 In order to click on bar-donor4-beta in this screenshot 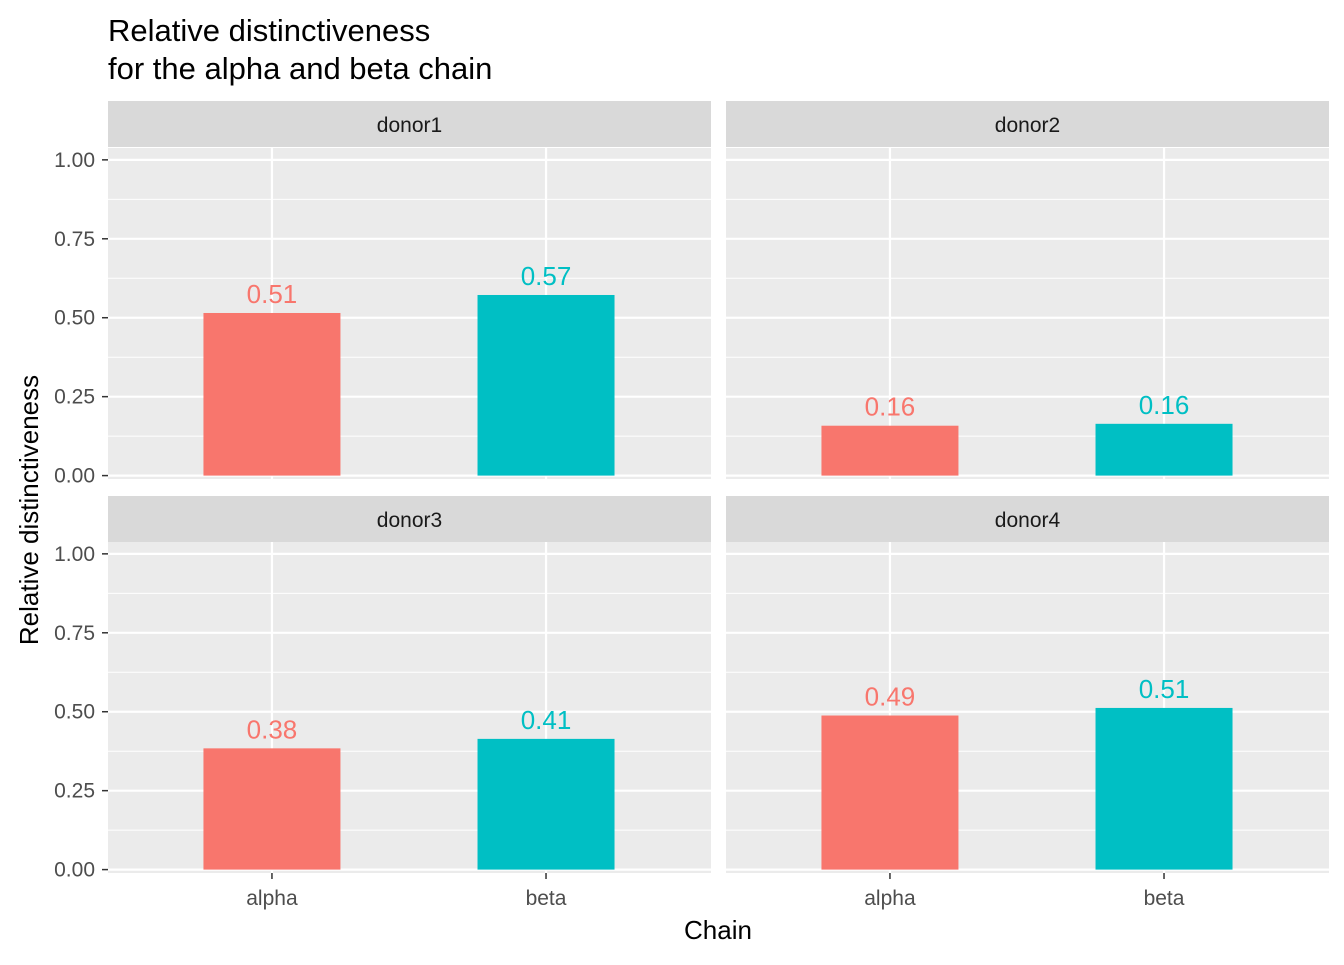, I will do `click(1164, 788)`.